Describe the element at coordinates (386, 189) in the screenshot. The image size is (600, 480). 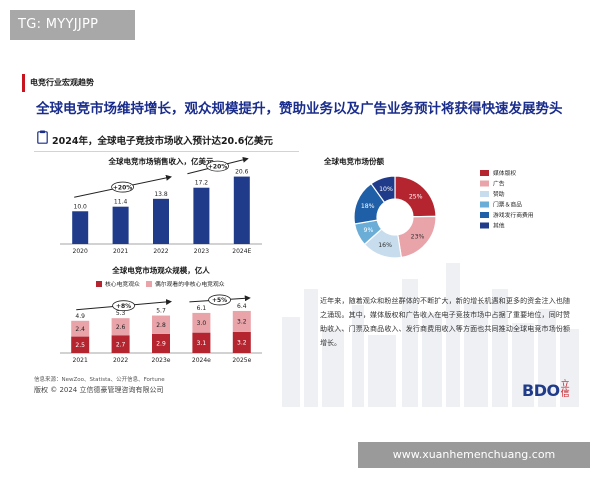
I see `share-slice-label-5: 10%` at that location.